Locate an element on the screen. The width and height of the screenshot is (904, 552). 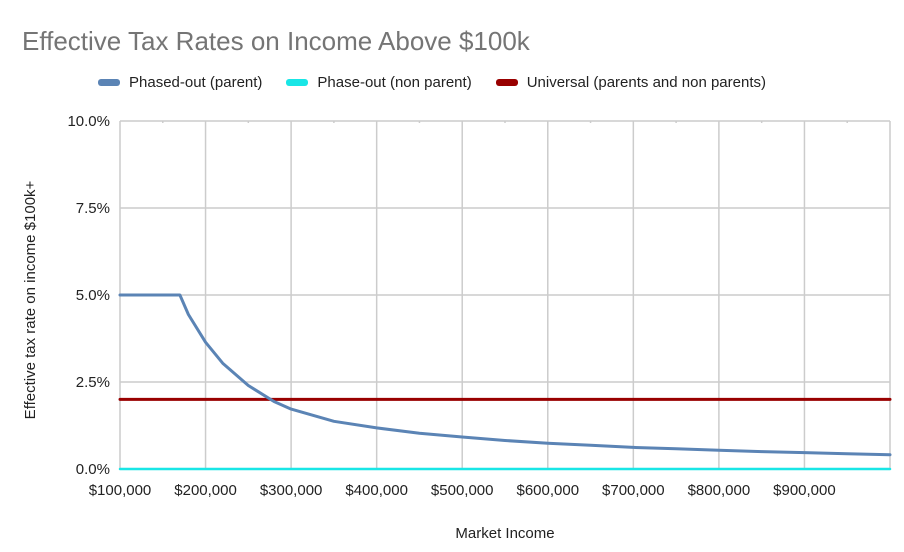
x-tick-label-2: $300,000 is located at coordinates (291, 490).